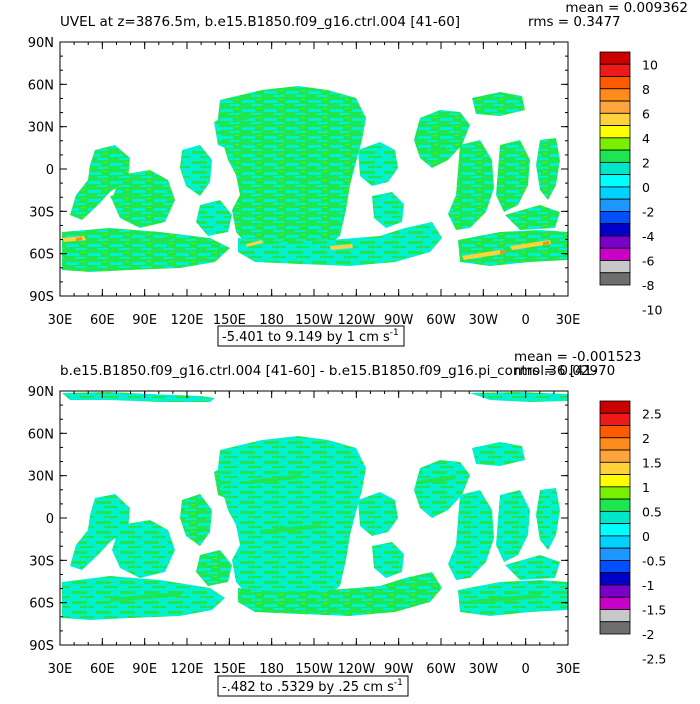 The width and height of the screenshot is (700, 704). Describe the element at coordinates (648, 285) in the screenshot. I see `colorbar-label: -8` at that location.